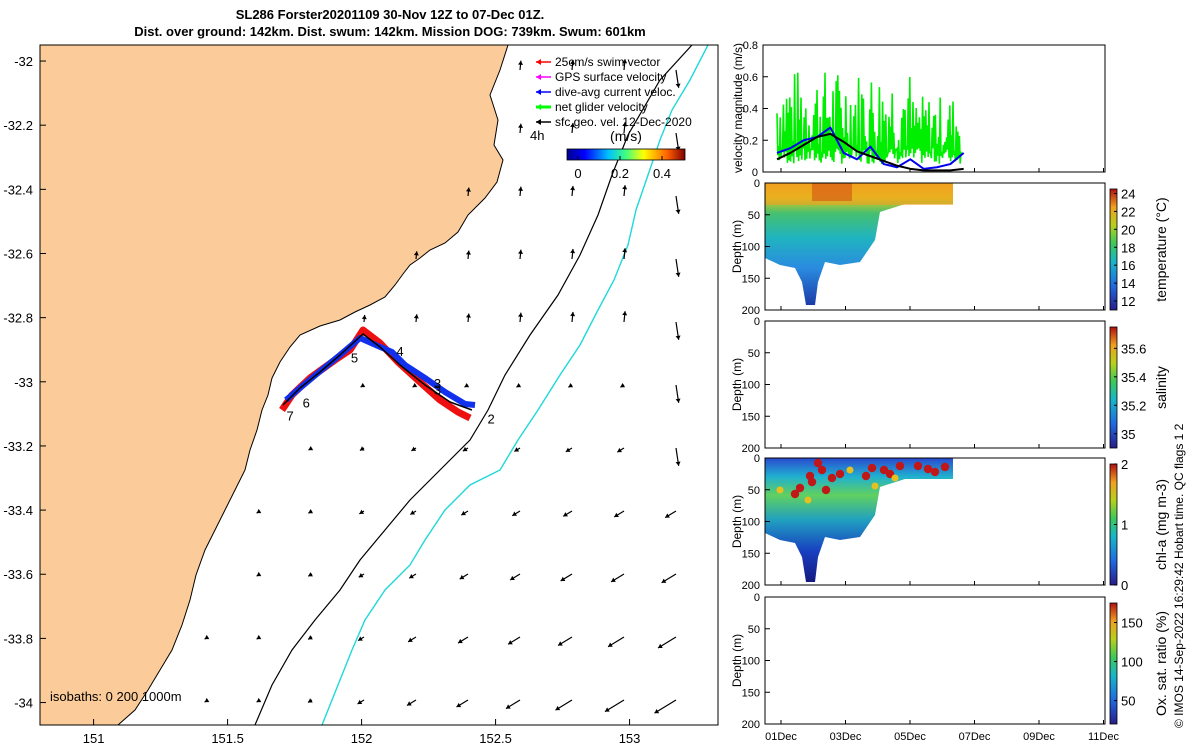 The height and width of the screenshot is (747, 1200). What do you see at coordinates (1124, 525) in the screenshot?
I see `colorbar-tick-label: 1` at bounding box center [1124, 525].